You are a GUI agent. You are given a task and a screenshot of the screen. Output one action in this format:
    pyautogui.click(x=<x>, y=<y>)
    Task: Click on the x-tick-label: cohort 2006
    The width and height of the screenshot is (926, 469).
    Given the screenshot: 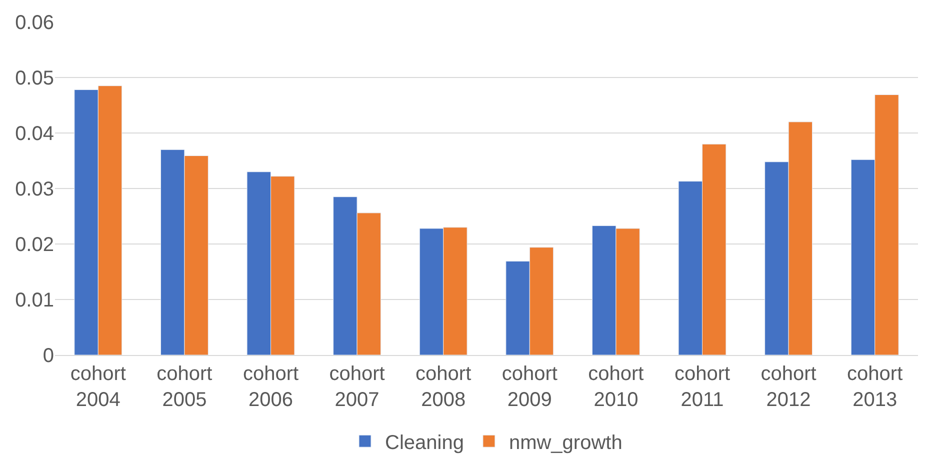 What is the action you would take?
    pyautogui.click(x=270, y=387)
    